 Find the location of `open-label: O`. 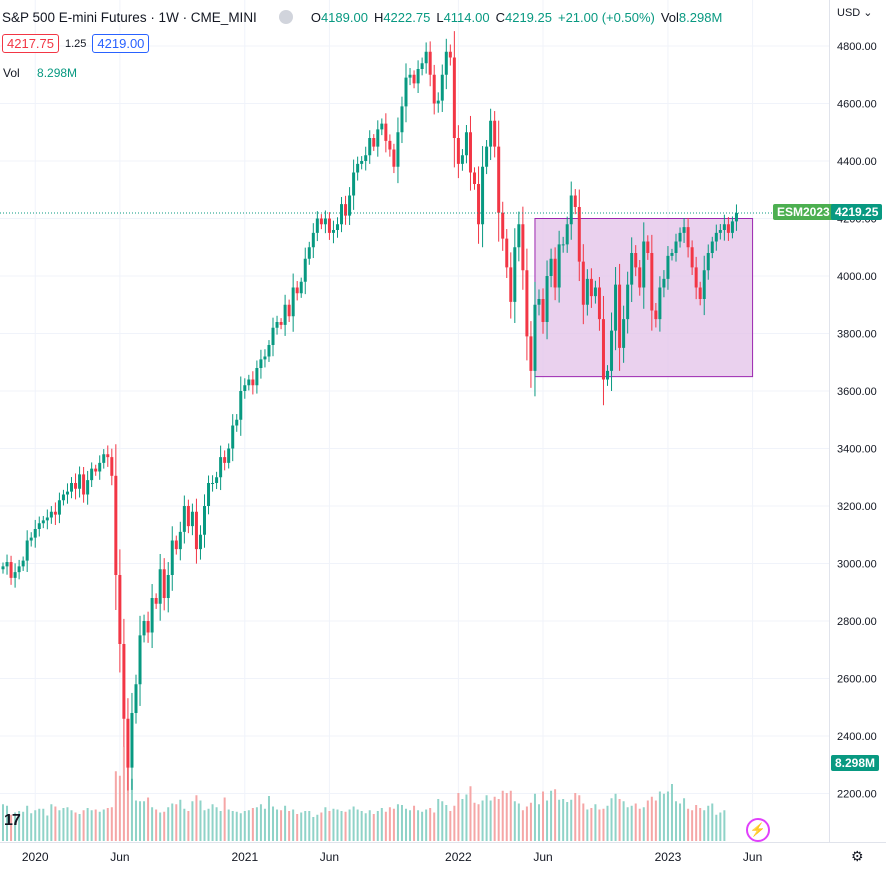

open-label: O is located at coordinates (315, 17).